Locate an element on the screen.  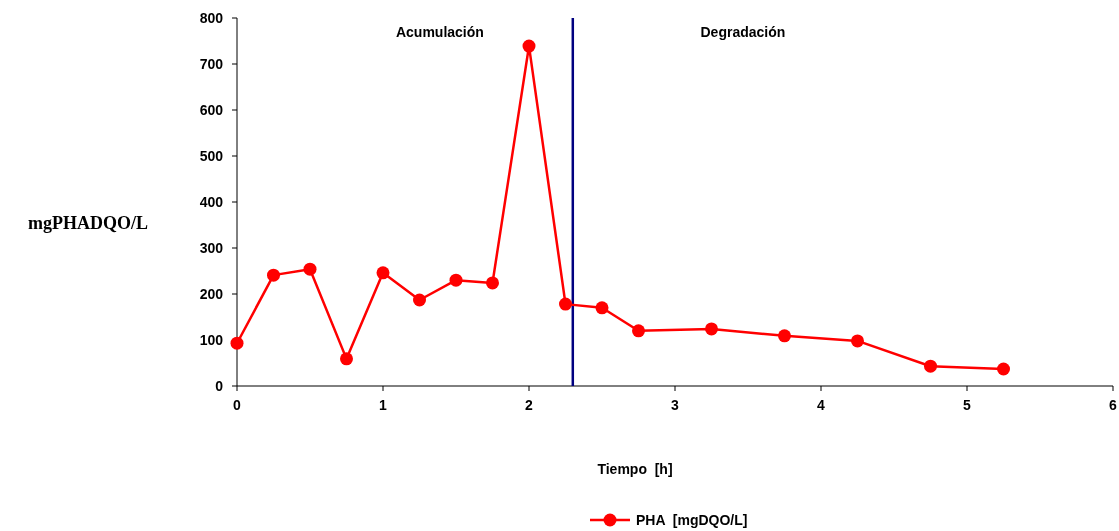
annotation: Degradación is located at coordinates (743, 32).